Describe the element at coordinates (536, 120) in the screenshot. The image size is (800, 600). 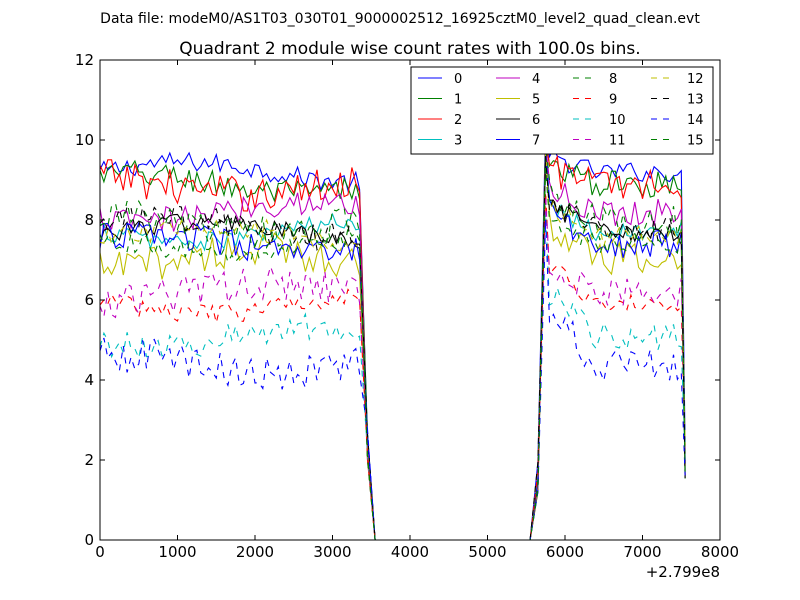
I see `legend-label-6: 6` at that location.